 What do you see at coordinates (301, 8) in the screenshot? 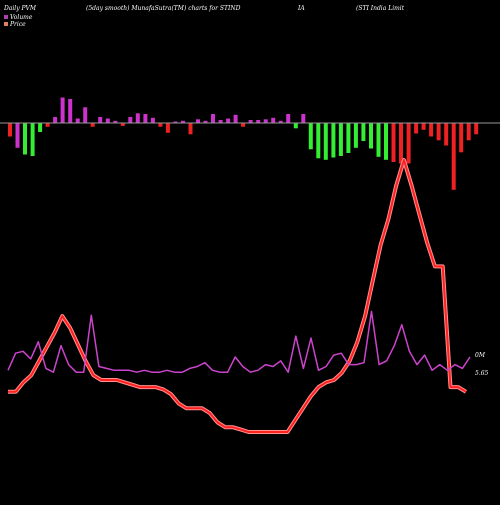
I see `header-center-right: IA` at bounding box center [301, 8].